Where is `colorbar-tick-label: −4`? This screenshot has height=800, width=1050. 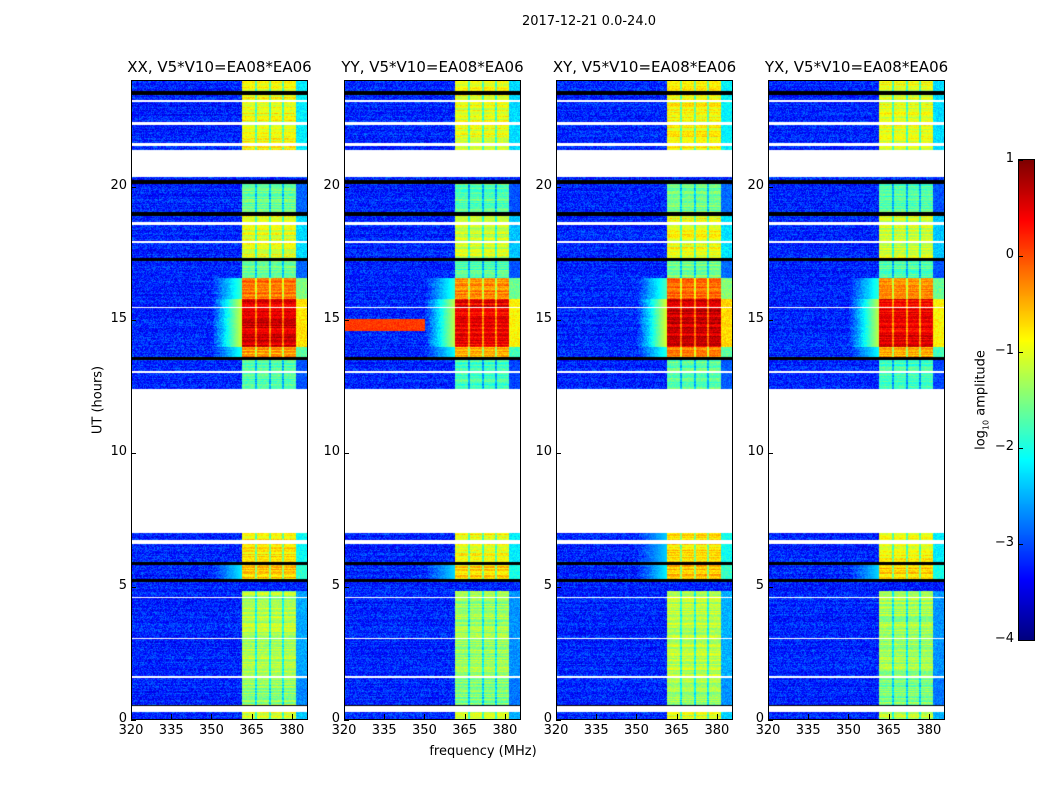
colorbar-tick-label: −4 is located at coordinates (1004, 638).